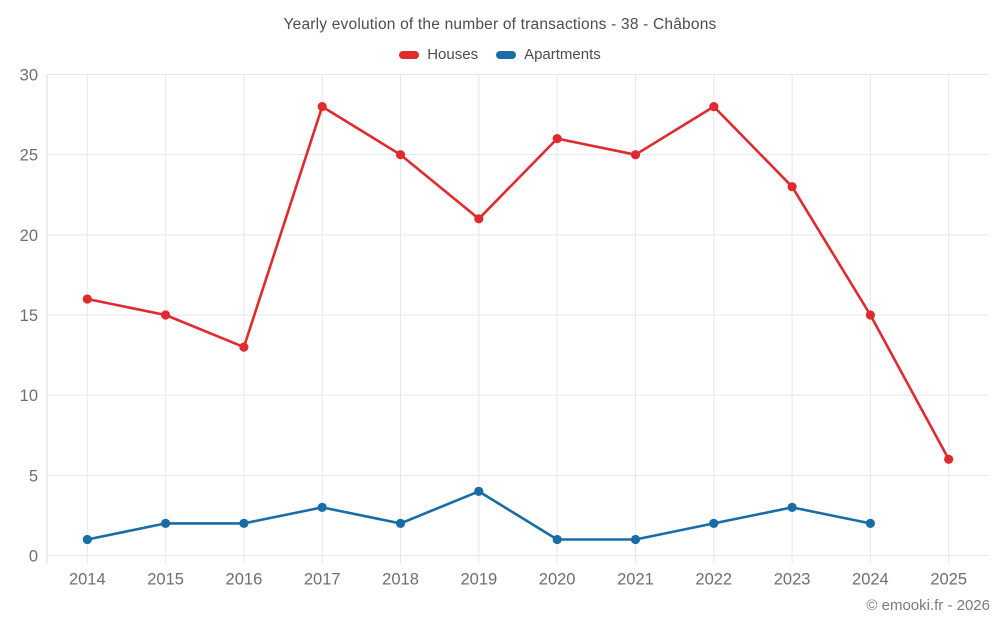 The image size is (1000, 625). What do you see at coordinates (870, 315) in the screenshot?
I see `data-point-houses-2024` at bounding box center [870, 315].